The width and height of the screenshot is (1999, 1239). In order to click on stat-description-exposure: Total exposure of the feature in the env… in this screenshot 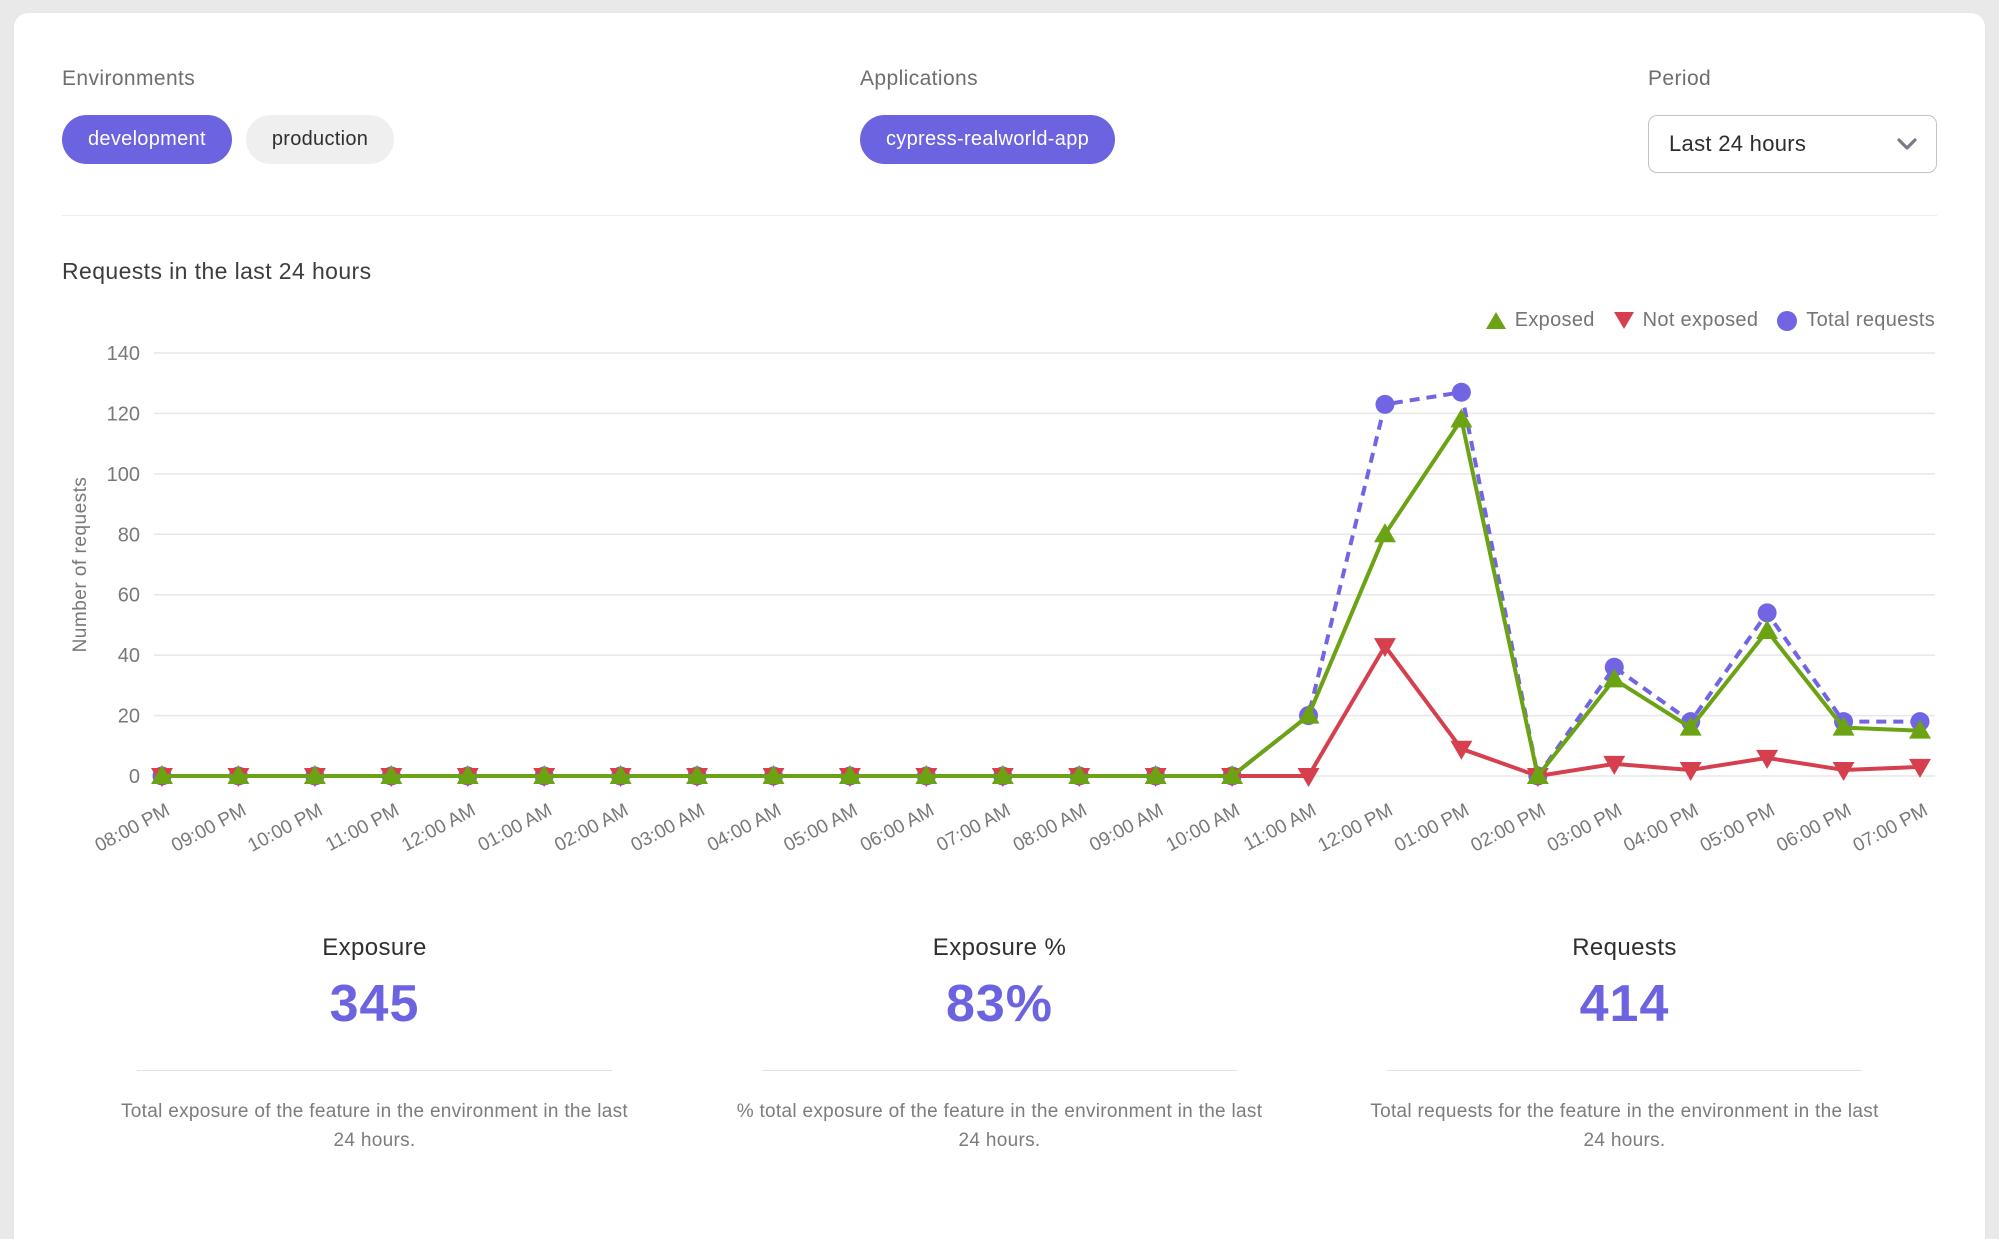, I will do `click(374, 1126)`.